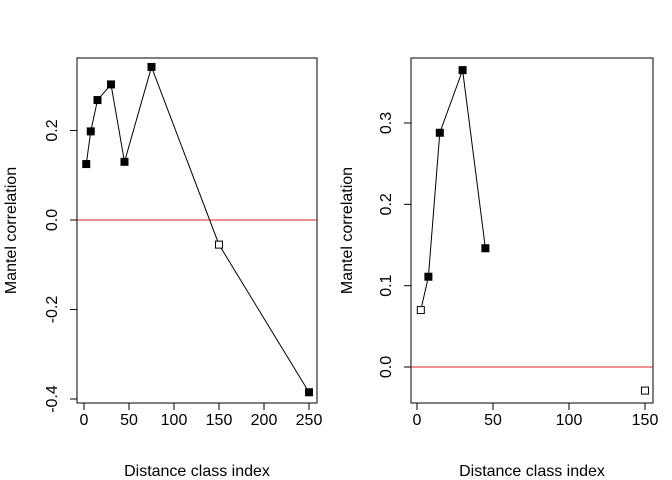  What do you see at coordinates (386, 285) in the screenshot?
I see `y-tick-label: 0.1` at bounding box center [386, 285].